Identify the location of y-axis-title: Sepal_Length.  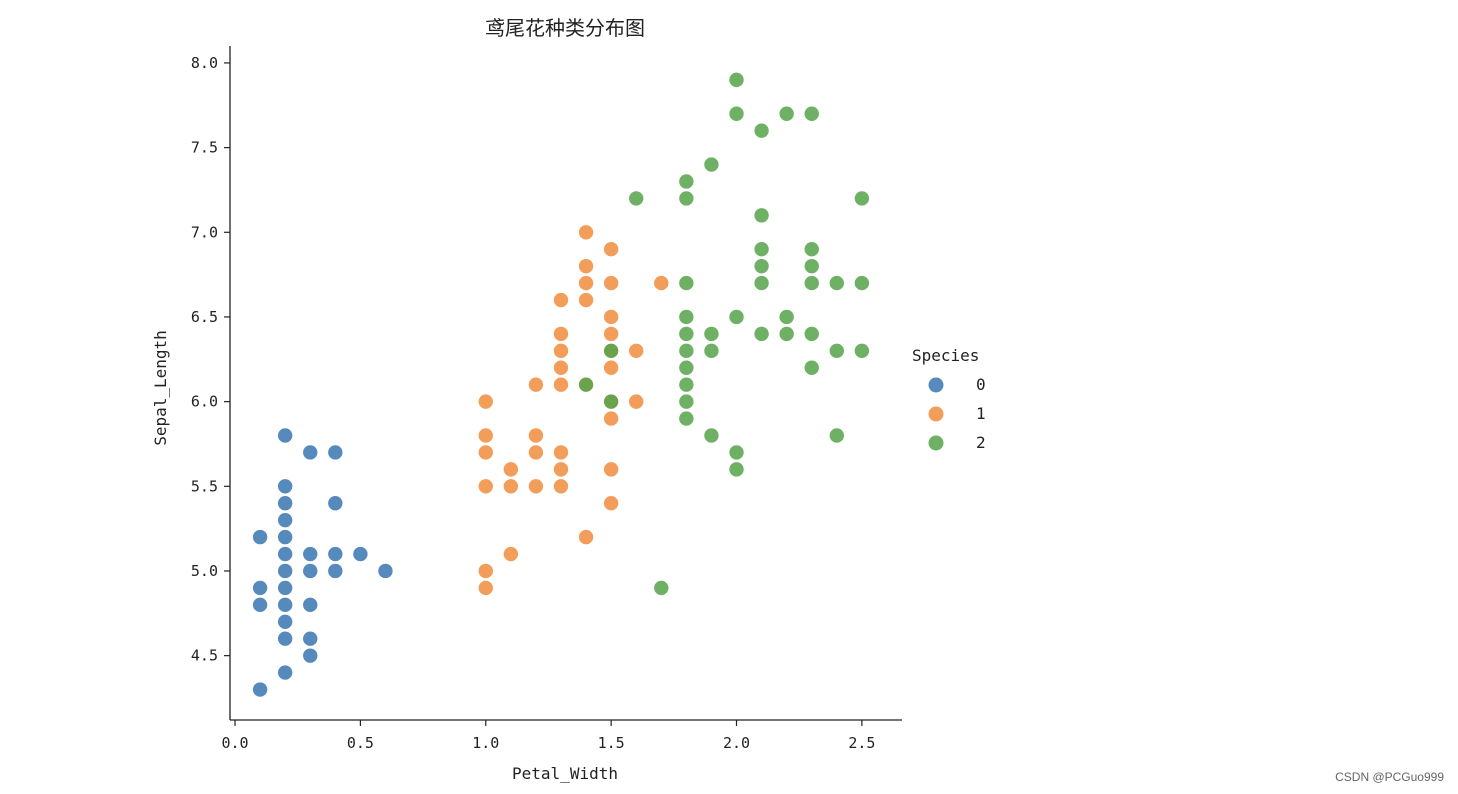
(160, 388).